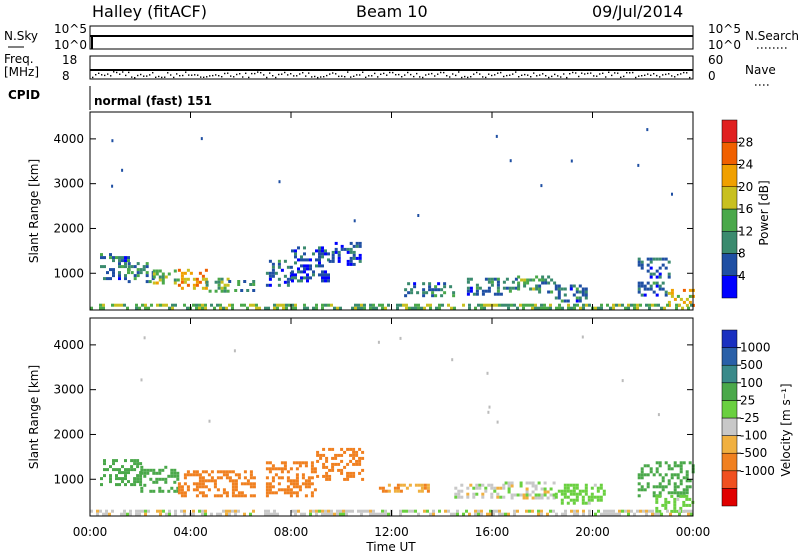 The image size is (800, 554). Describe the element at coordinates (68, 479) in the screenshot. I see `y-tick-label: 1000` at that location.